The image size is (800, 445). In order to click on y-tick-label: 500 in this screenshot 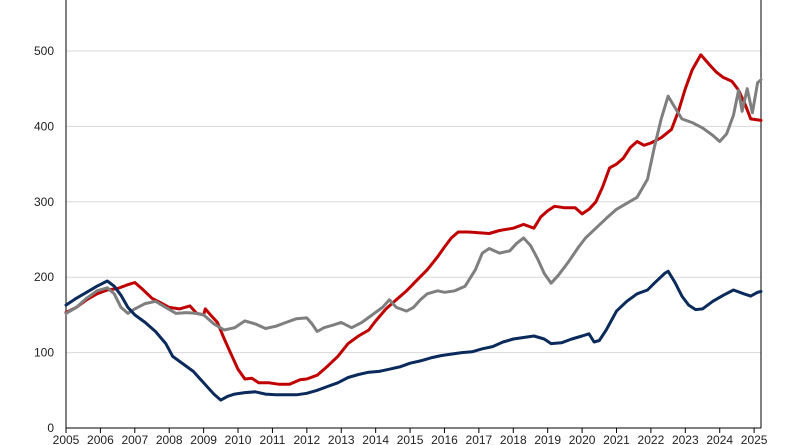, I will do `click(44, 51)`.